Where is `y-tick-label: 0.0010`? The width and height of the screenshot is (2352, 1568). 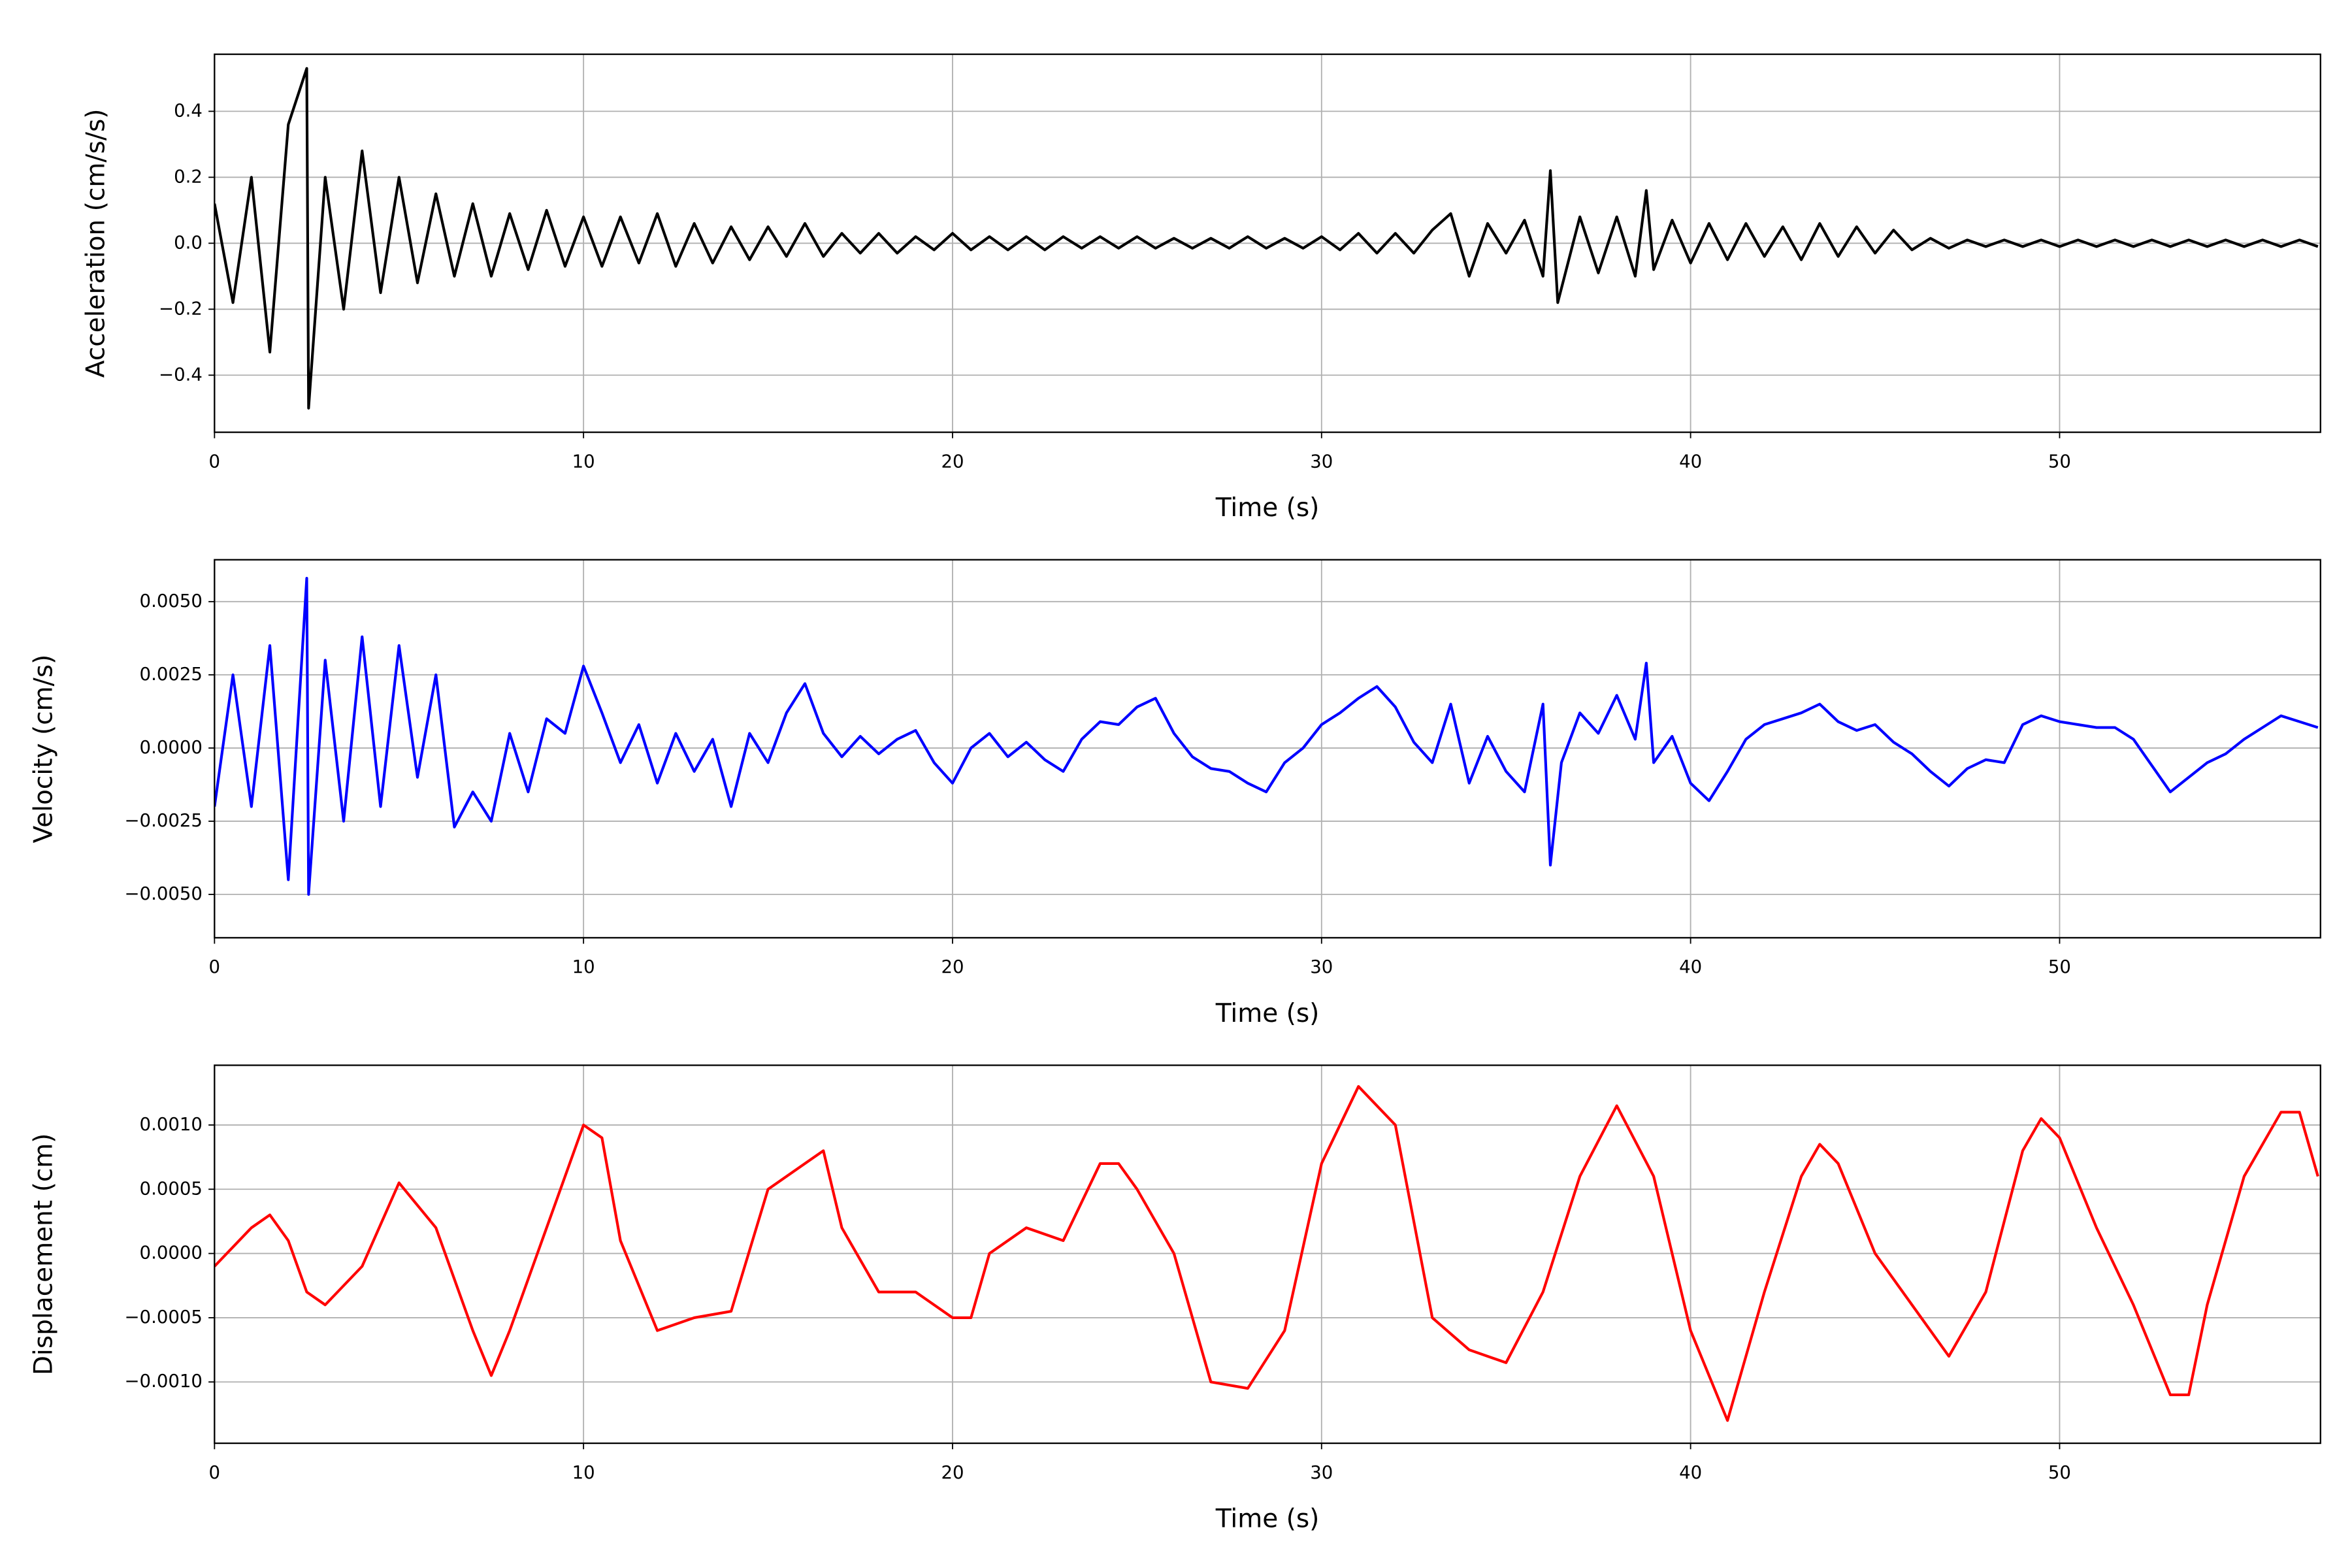 y-tick-label: 0.0010 is located at coordinates (171, 1124).